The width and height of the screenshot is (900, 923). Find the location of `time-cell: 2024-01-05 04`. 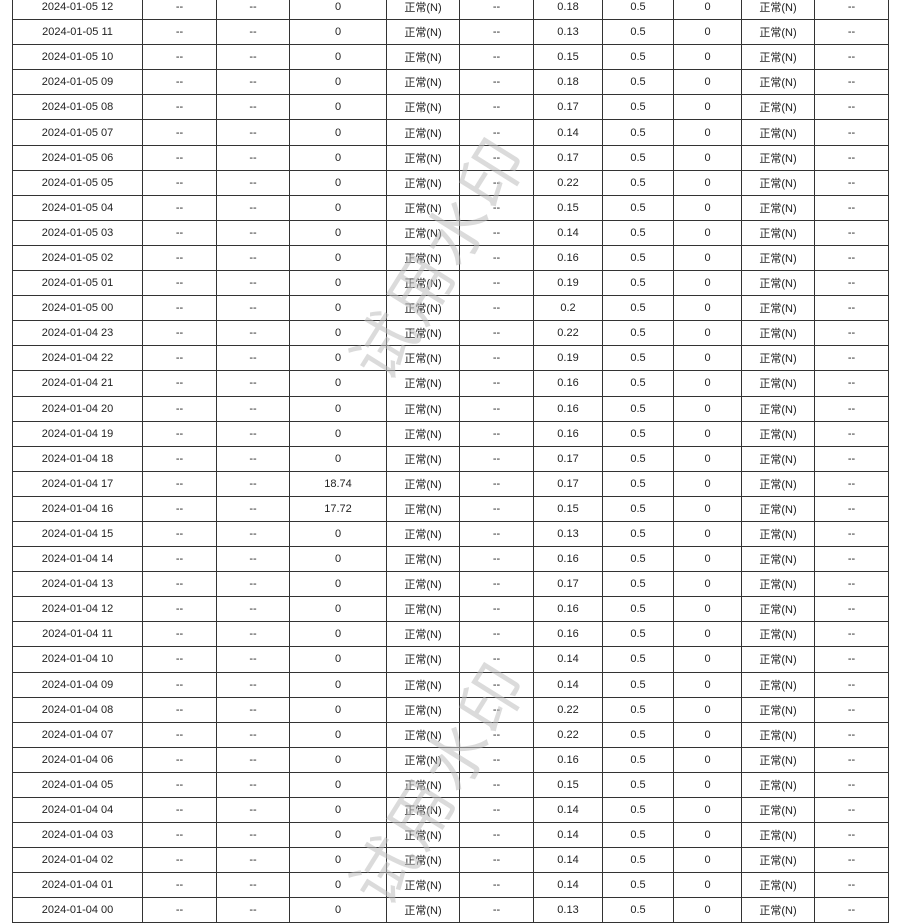

time-cell: 2024-01-05 04 is located at coordinates (77, 207).